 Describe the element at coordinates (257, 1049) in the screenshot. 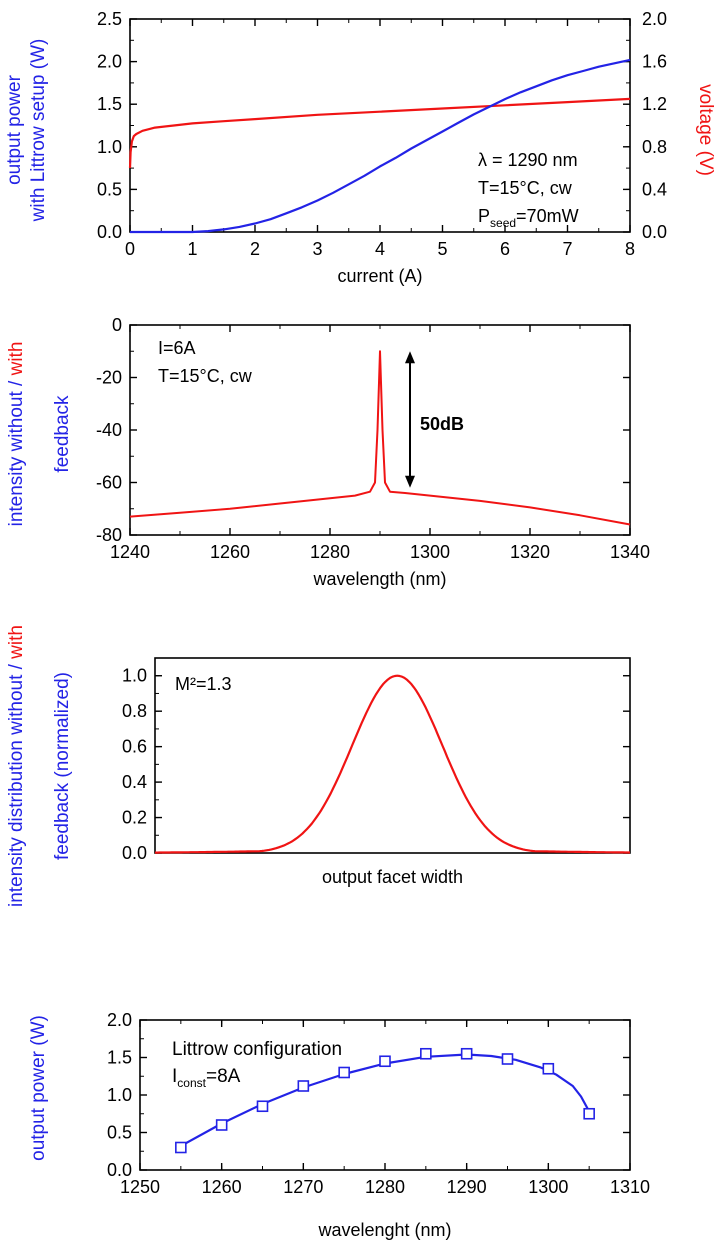

I see `p4-annotation-config: Littrow configuration` at that location.